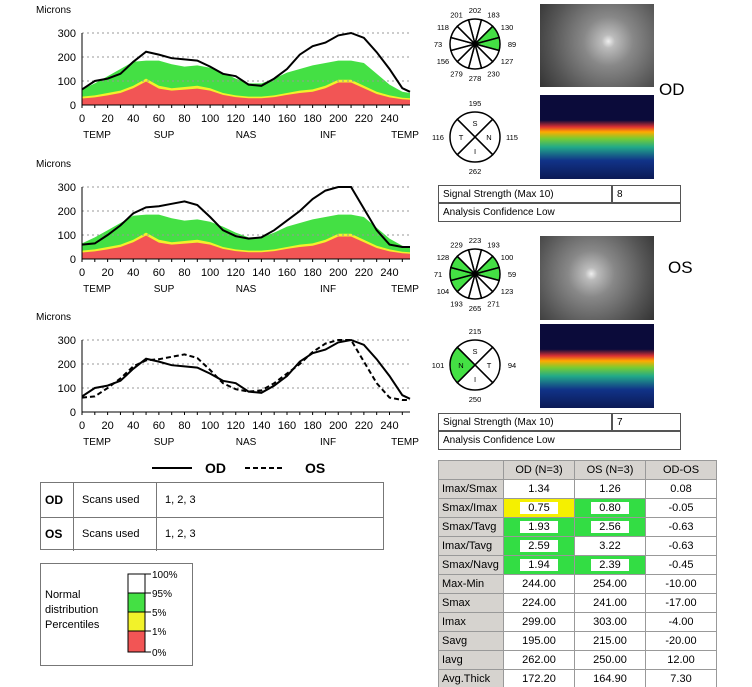 This screenshot has width=752, height=687. Describe the element at coordinates (610, 527) in the screenshot. I see `cell-os: 2.56` at that location.